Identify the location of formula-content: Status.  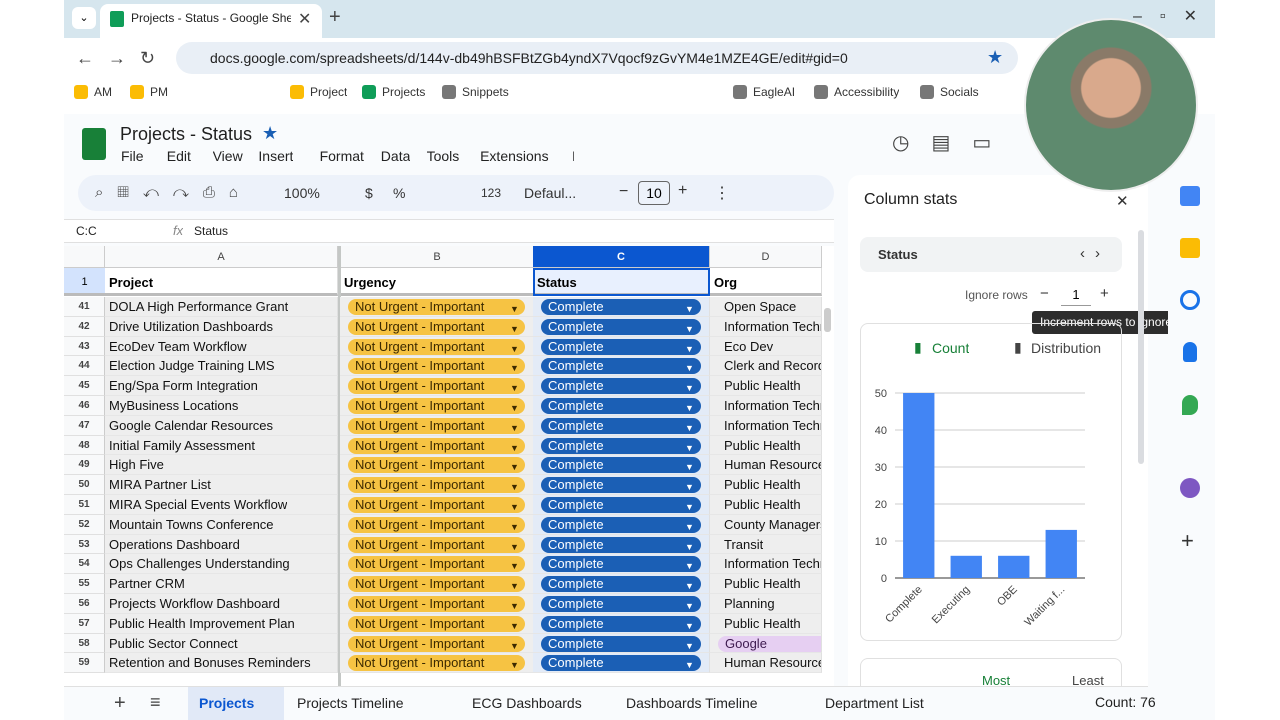
(211, 231).